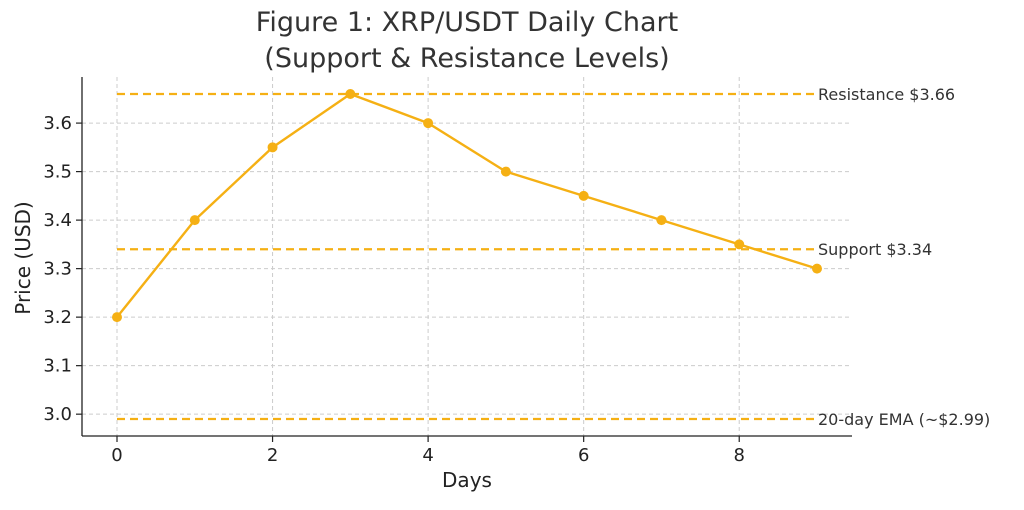  Describe the element at coordinates (57, 414) in the screenshot. I see `y-tick-label: 3.0` at that location.